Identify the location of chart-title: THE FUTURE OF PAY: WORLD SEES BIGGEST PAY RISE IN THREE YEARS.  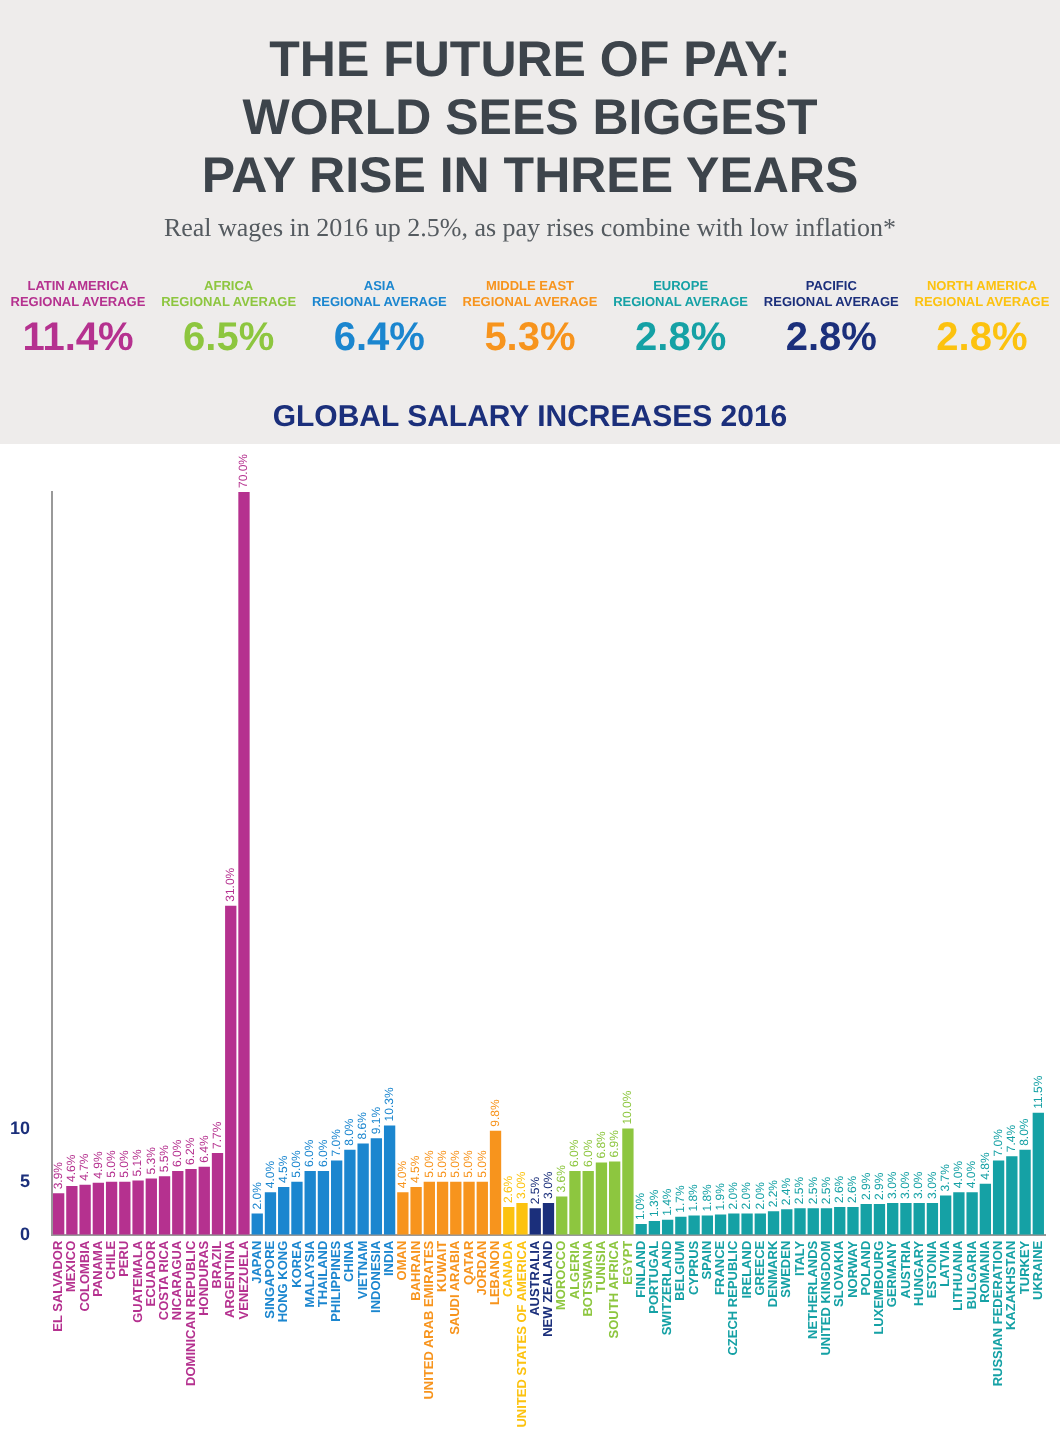
(530, 119).